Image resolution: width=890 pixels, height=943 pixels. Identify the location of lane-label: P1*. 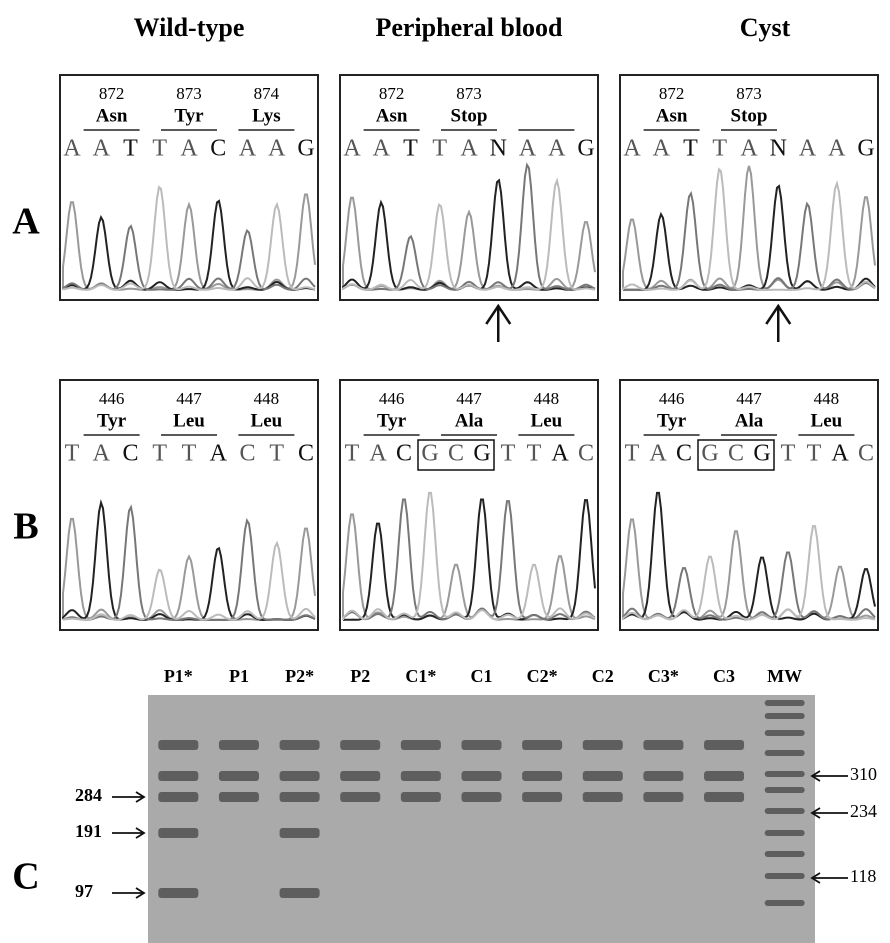
(178, 676).